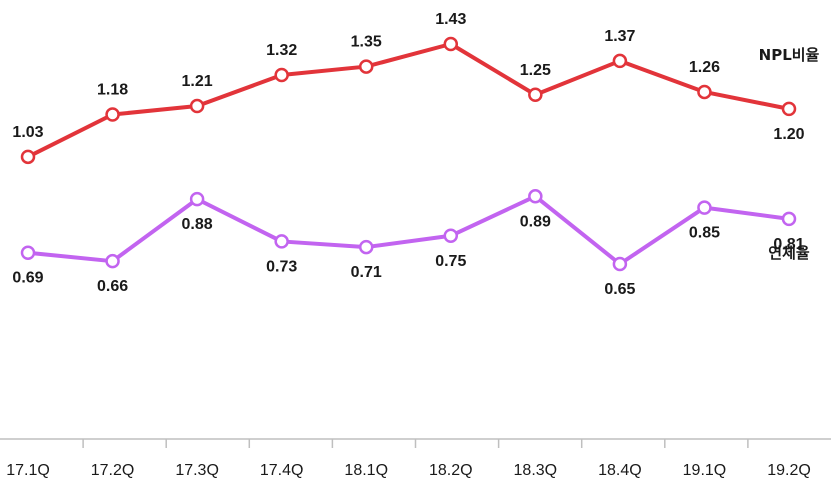  I want to click on x-tick-label: 17.2Q, so click(113, 470).